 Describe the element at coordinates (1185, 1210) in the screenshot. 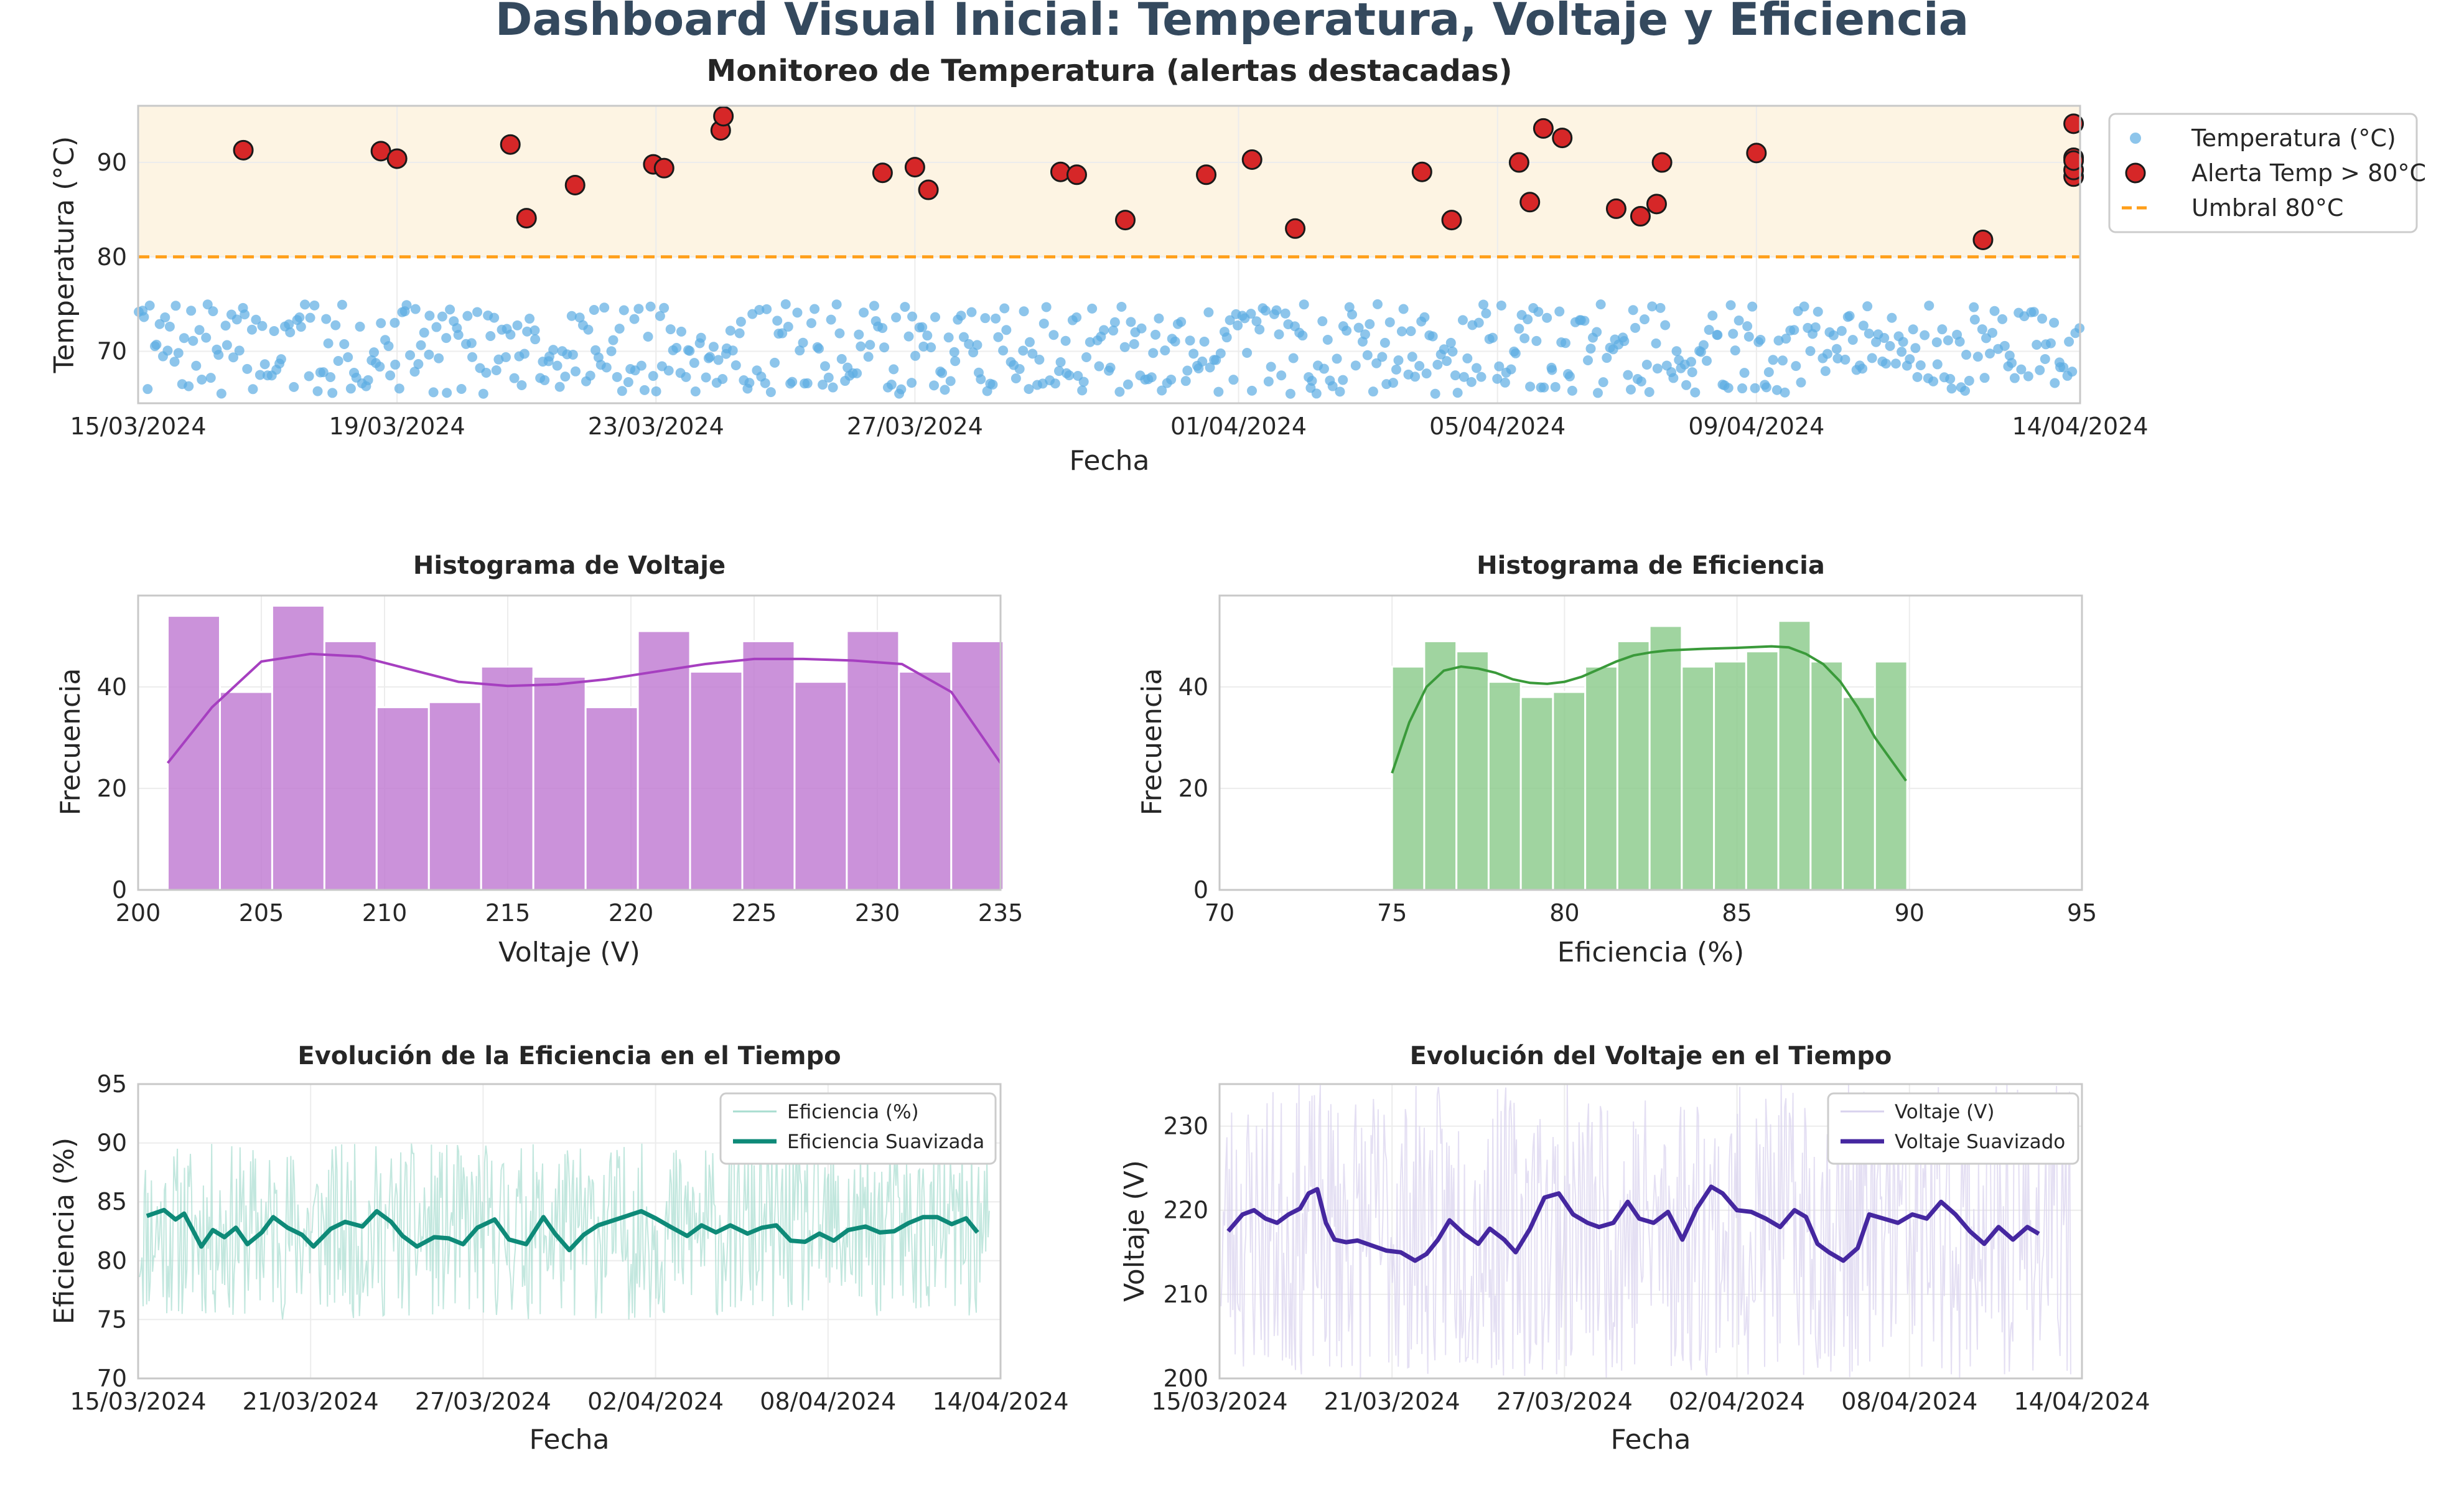

I see `voltage-timeseries-y-tick-label: 220` at that location.